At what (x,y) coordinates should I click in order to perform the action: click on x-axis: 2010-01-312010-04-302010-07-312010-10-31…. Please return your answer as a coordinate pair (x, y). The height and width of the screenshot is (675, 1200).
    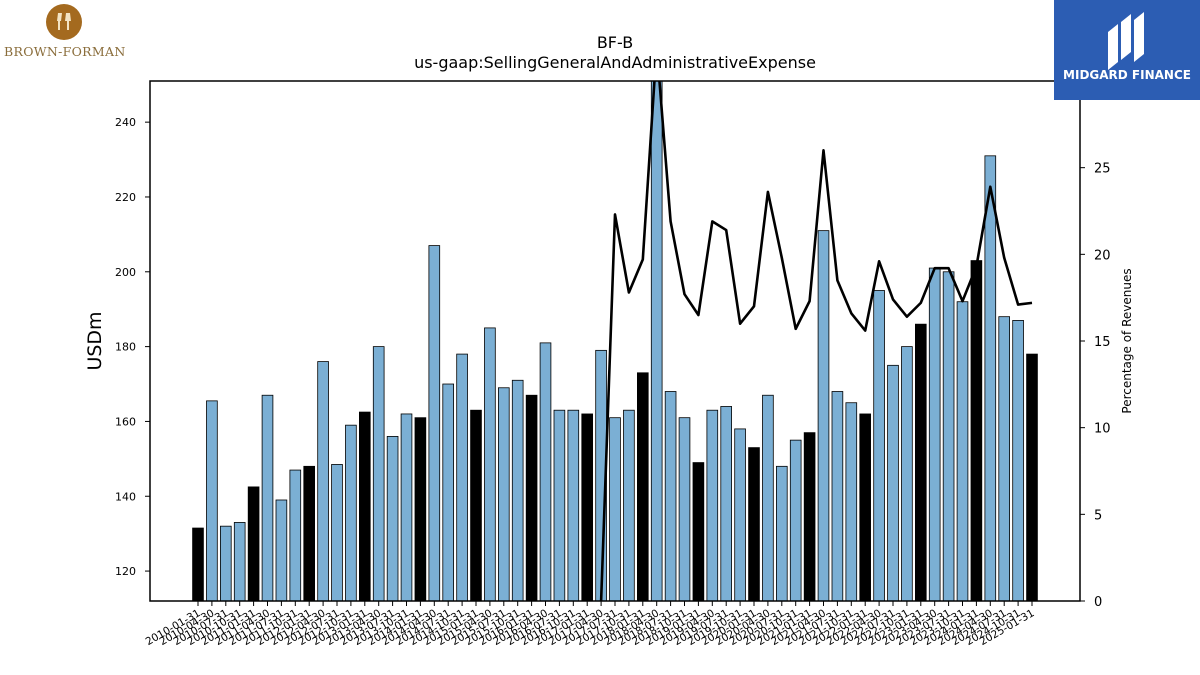
    Looking at the image, I should click on (590, 624).